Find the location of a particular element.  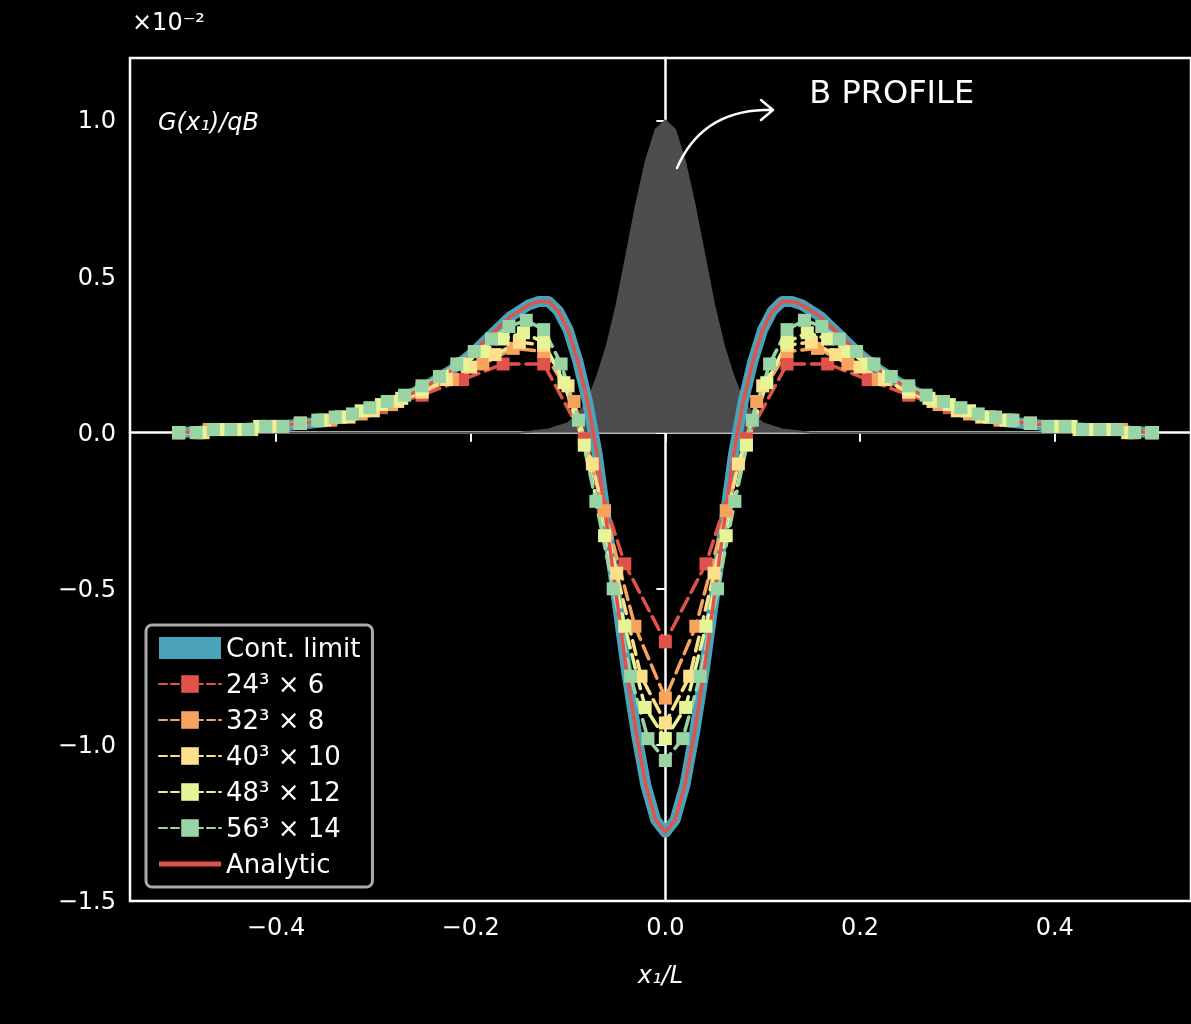

x-tick-label: −0.4 is located at coordinates (276, 927).